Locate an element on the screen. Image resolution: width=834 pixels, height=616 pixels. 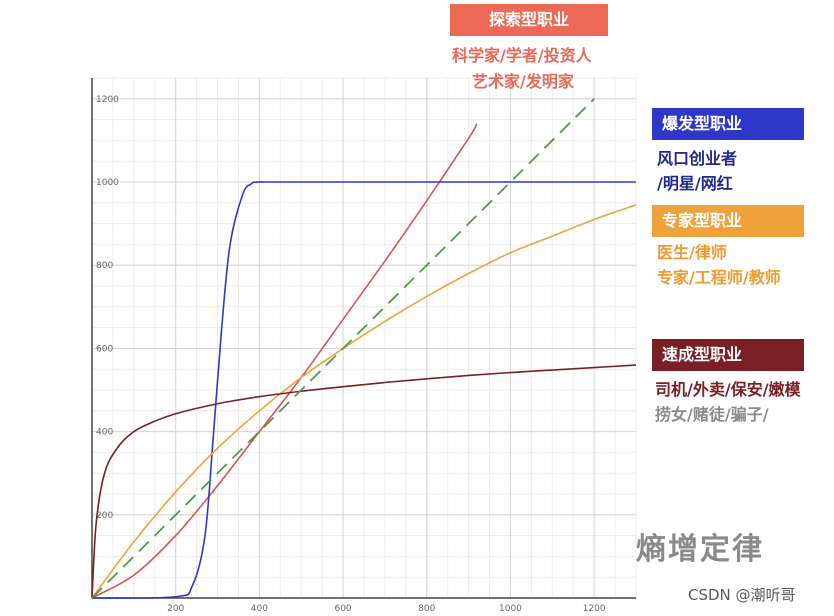
fast-line1: 司机/外卖/保安/嫩模 is located at coordinates (728, 389).